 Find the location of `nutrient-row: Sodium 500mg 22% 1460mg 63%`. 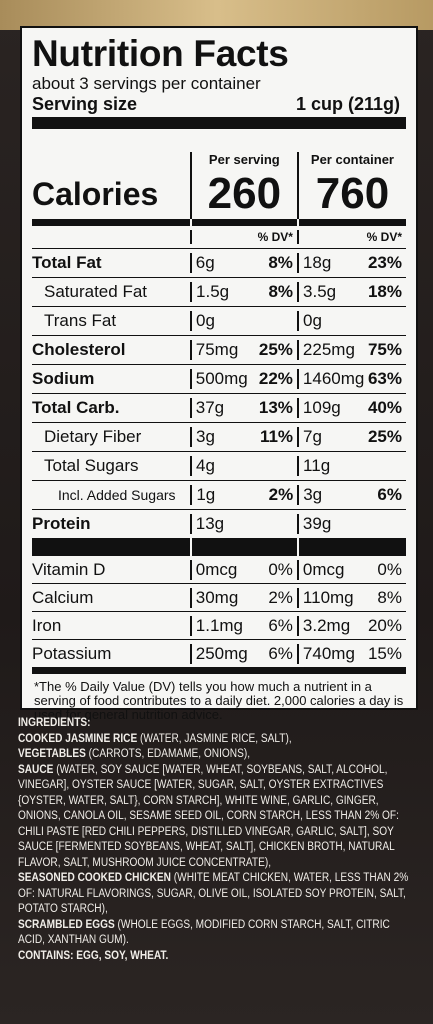

nutrient-row: Sodium 500mg 22% 1460mg 63% is located at coordinates (219, 379).